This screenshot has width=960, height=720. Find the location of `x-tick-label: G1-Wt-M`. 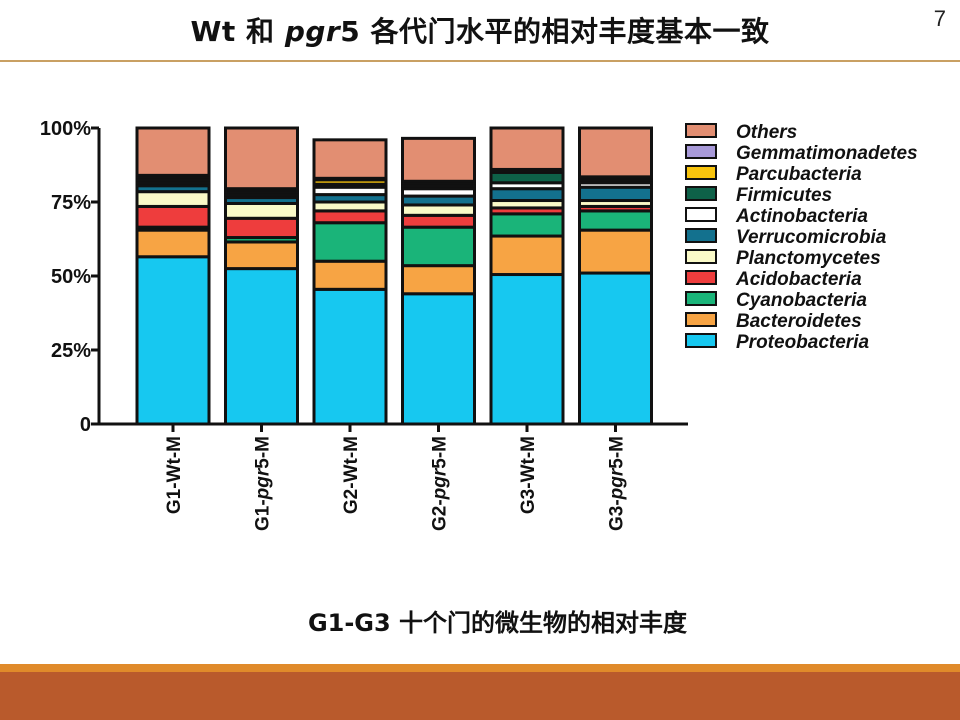

x-tick-label: G1-Wt-M is located at coordinates (174, 475).